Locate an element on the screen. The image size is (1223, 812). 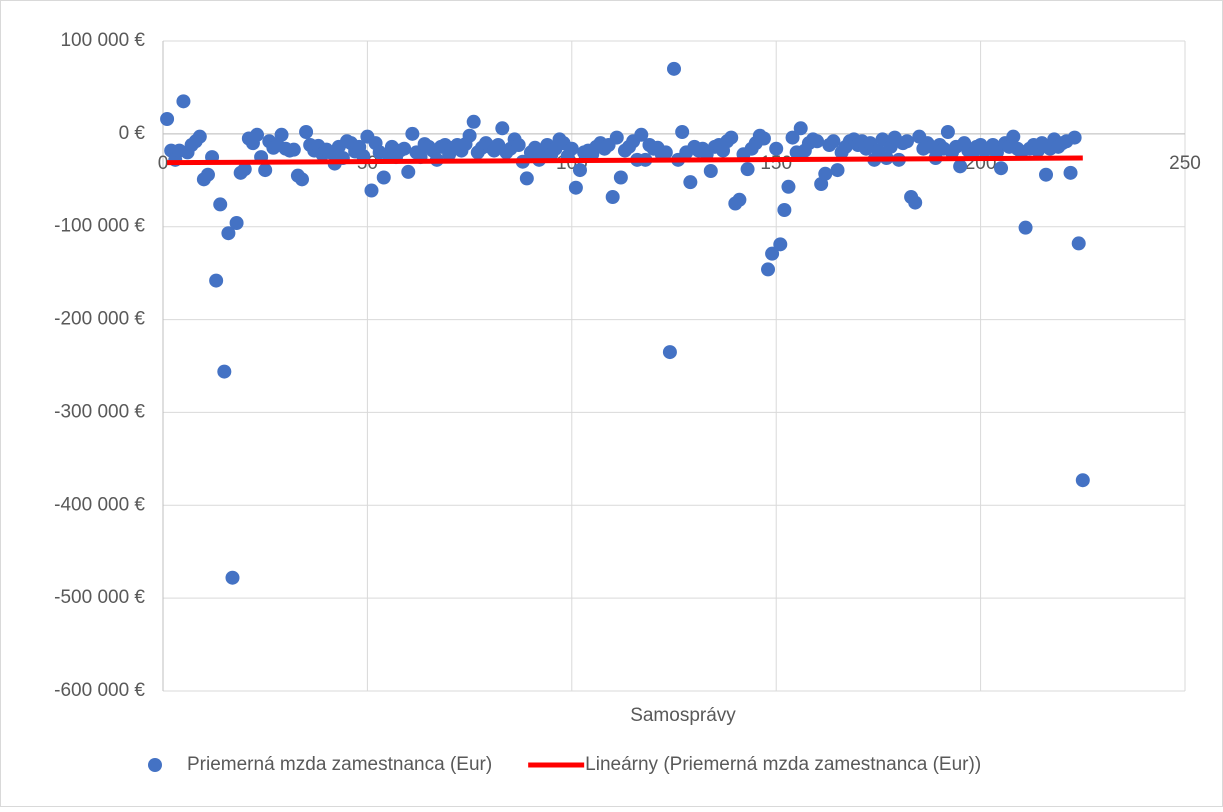
y-tick-label: 100 000 € is located at coordinates (102, 40).